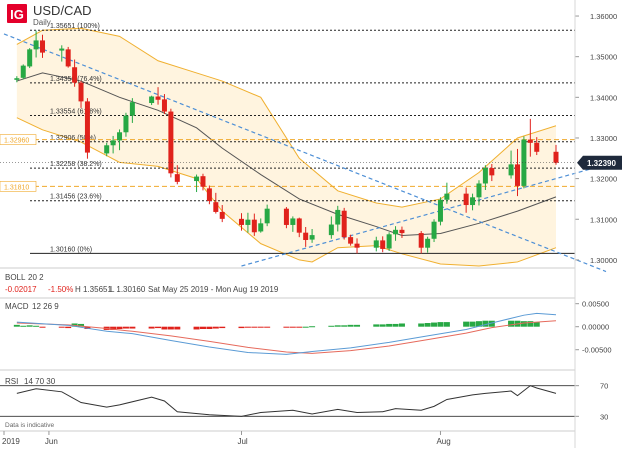  Describe the element at coordinates (71, 249) in the screenshot. I see `fib-level-label: 1.30160 (0%)` at that location.